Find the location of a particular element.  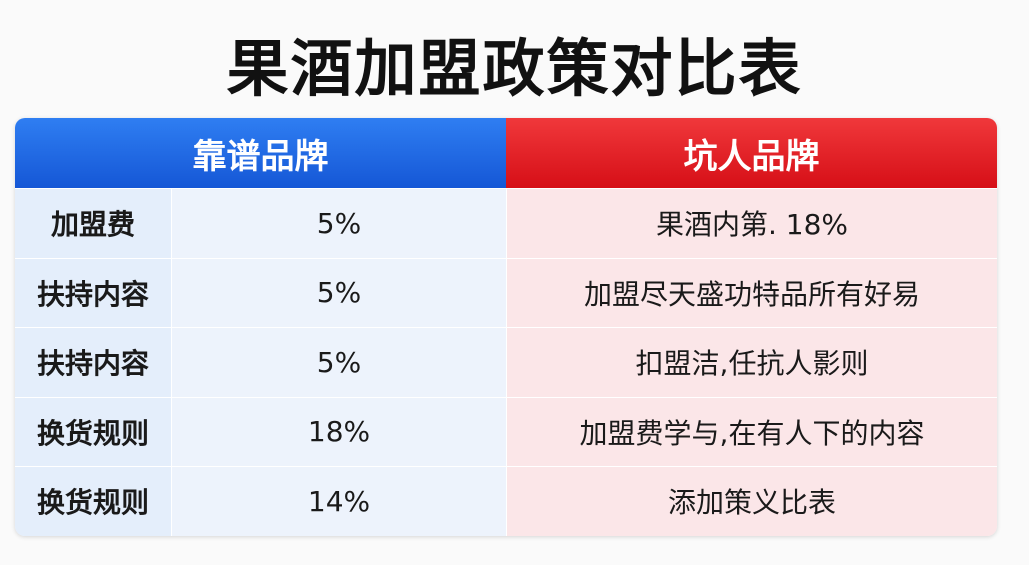

bad-brand-cell: 加盟尽天盛功特品所有好易 is located at coordinates (751, 292).